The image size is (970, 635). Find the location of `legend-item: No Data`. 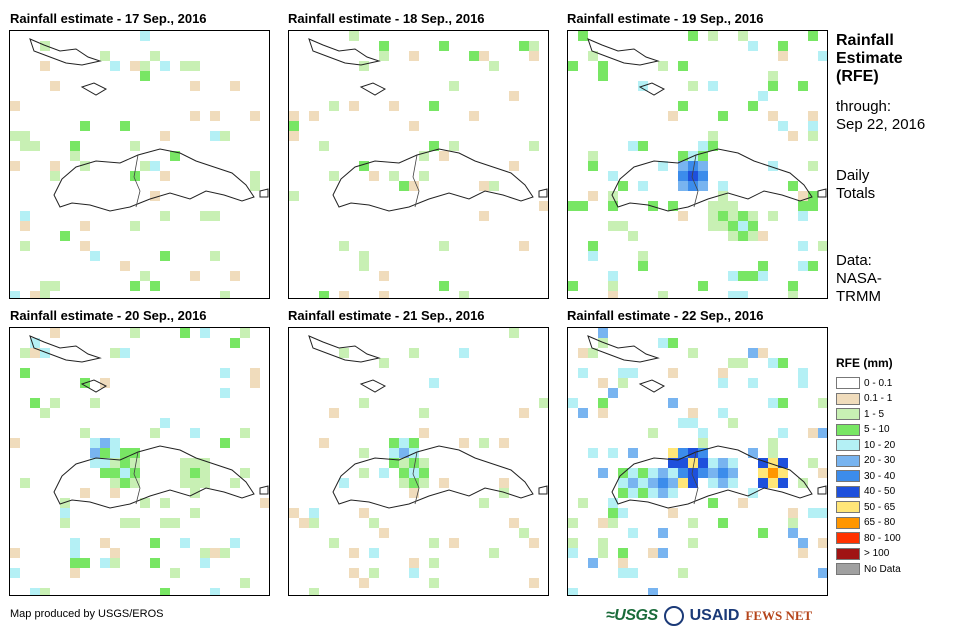

legend-item: No Data is located at coordinates (868, 569).